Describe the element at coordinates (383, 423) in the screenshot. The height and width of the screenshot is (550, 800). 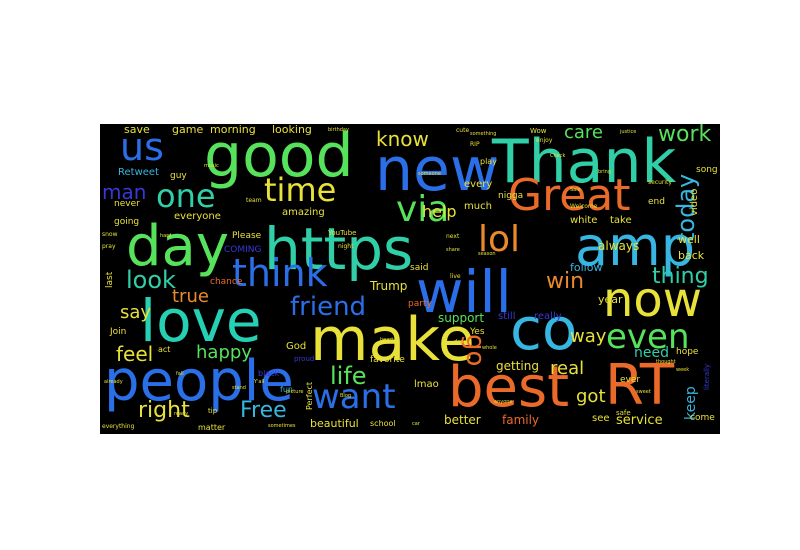
I see `word-school: school` at that location.